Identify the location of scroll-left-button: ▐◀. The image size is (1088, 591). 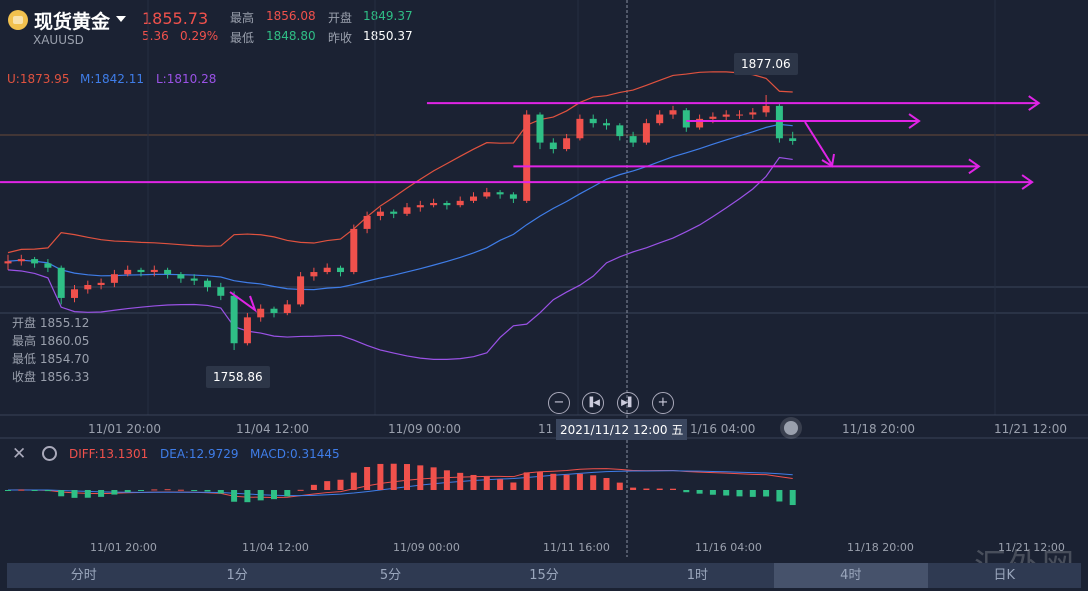
(593, 403).